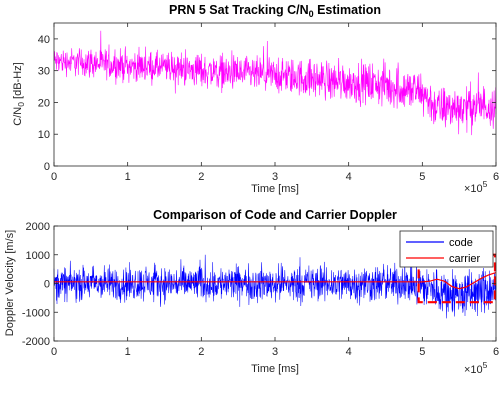 This screenshot has width=500, height=406. Describe the element at coordinates (54, 352) in the screenshot. I see `doppler-x-tick-label: 0` at that location.